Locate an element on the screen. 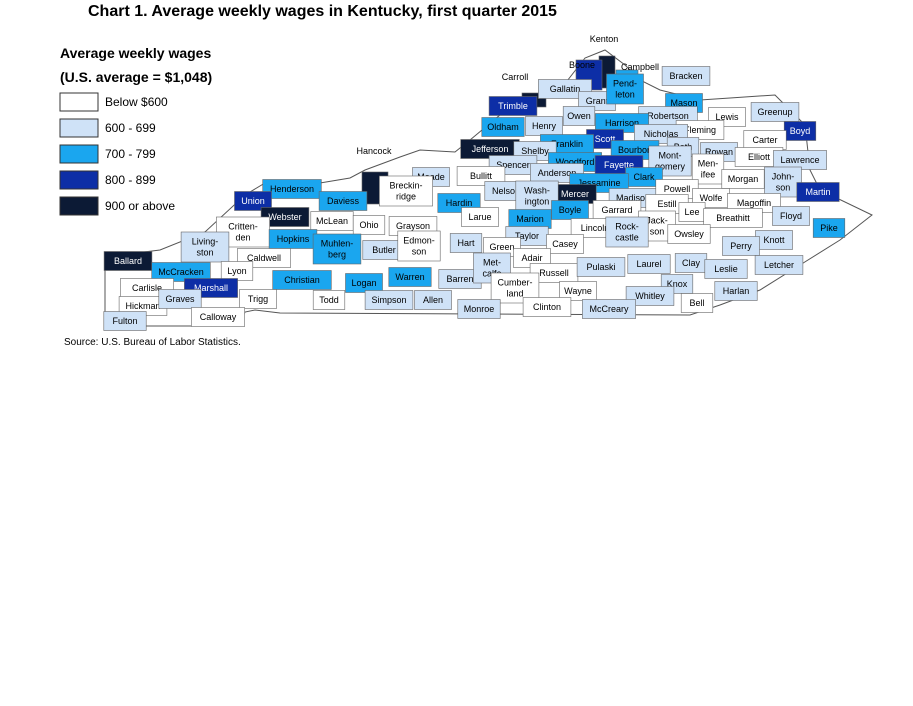  county-label: Knott is located at coordinates (774, 240).